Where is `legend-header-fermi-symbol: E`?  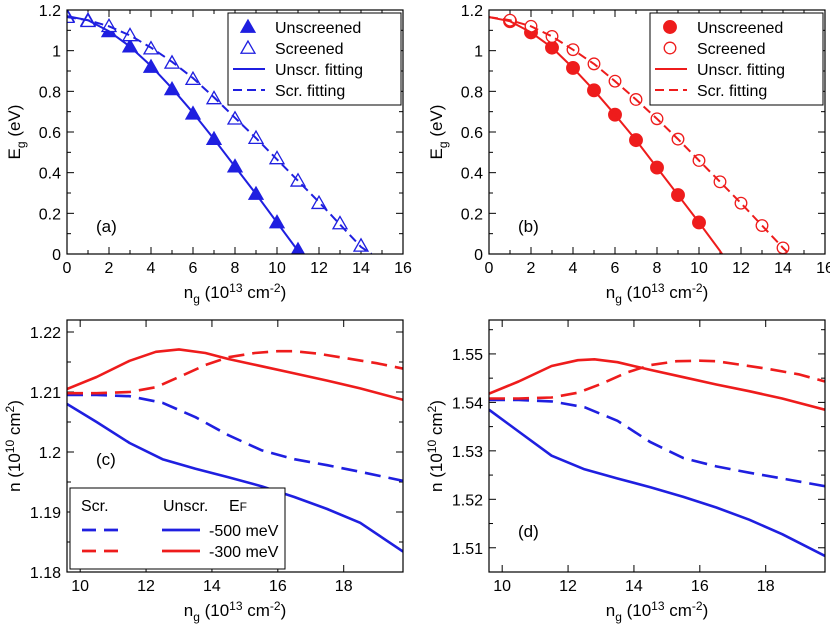 legend-header-fermi-symbol: E is located at coordinates (234, 506).